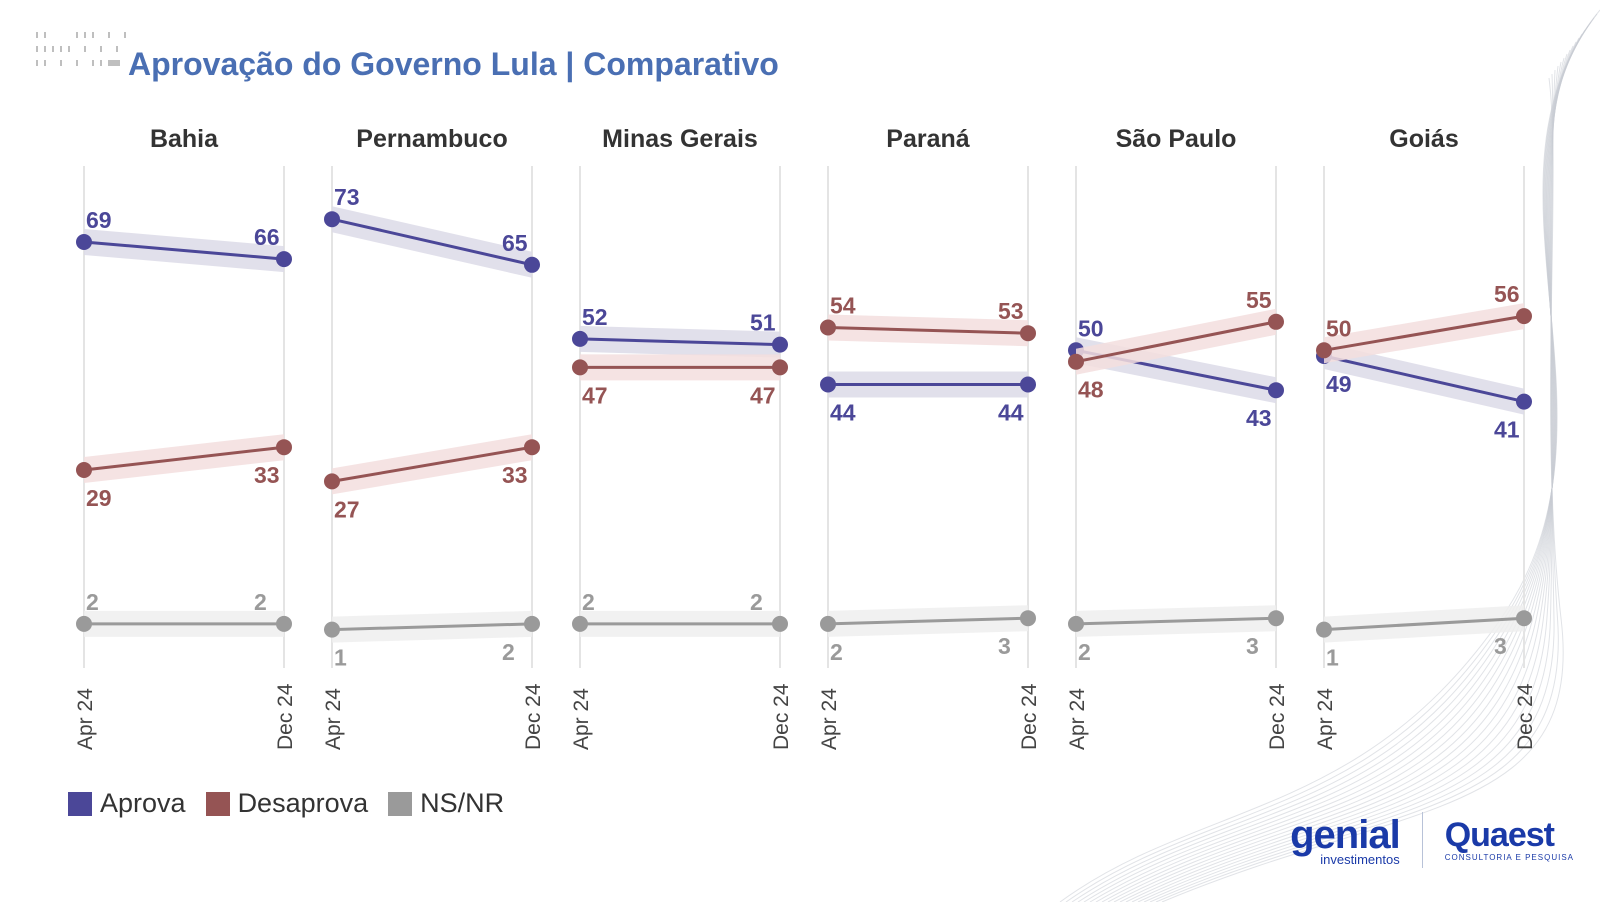 This screenshot has height=902, width=1600. Describe the element at coordinates (347, 197) in the screenshot. I see `data-label-aprova: 73` at that location.